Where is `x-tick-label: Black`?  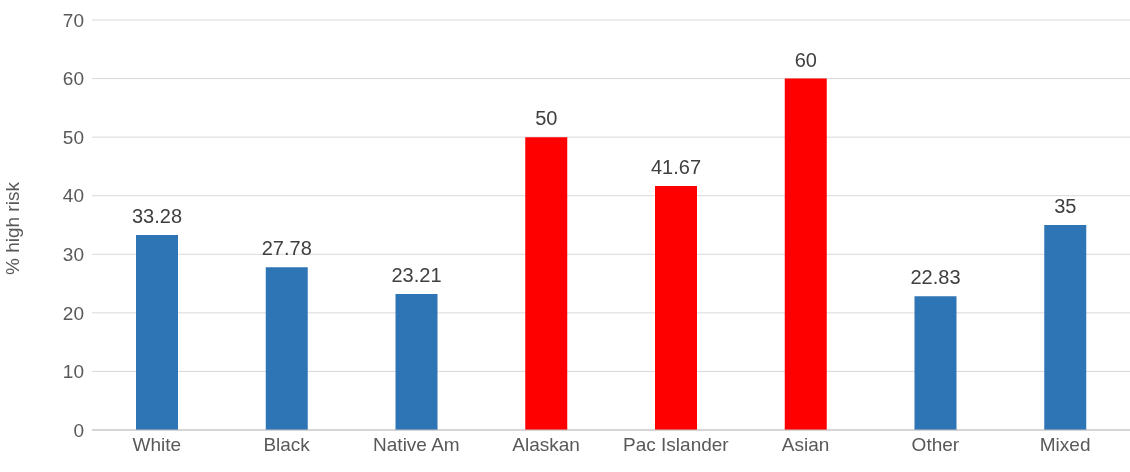 x-tick-label: Black is located at coordinates (287, 445).